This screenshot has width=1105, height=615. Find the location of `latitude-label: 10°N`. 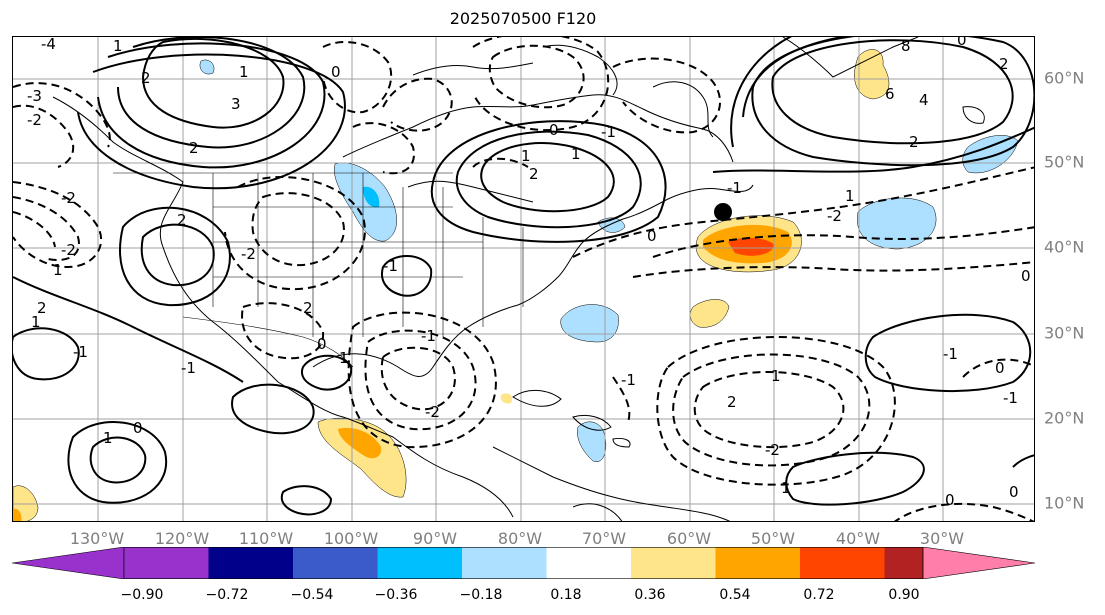

latitude-label: 10°N is located at coordinates (1064, 503).